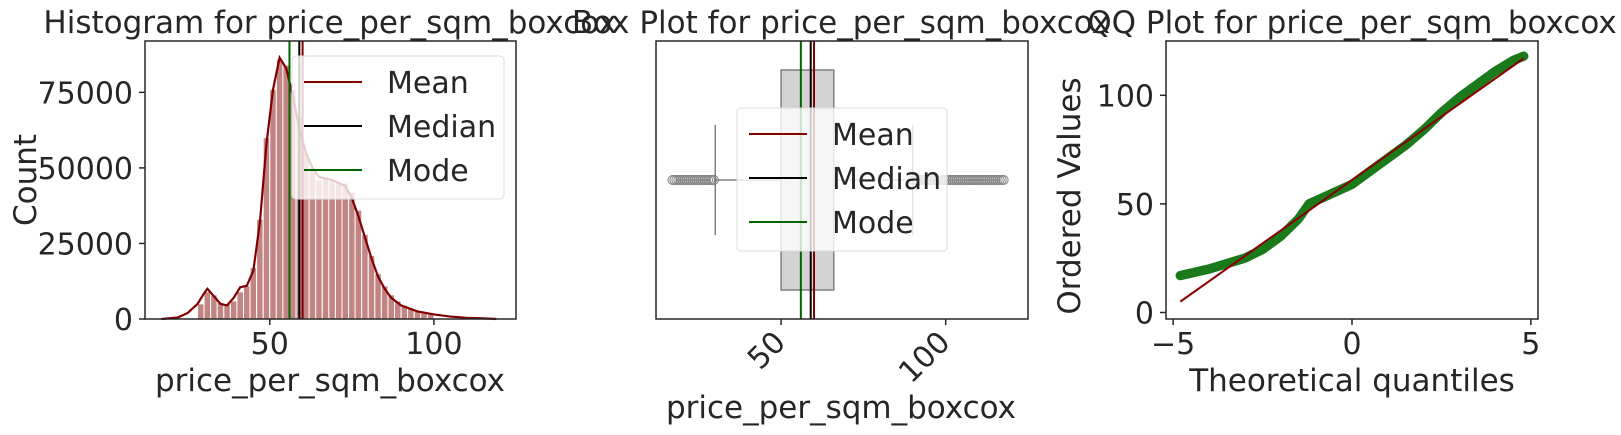  I want to click on y-tick-label: 50, so click(1135, 205).